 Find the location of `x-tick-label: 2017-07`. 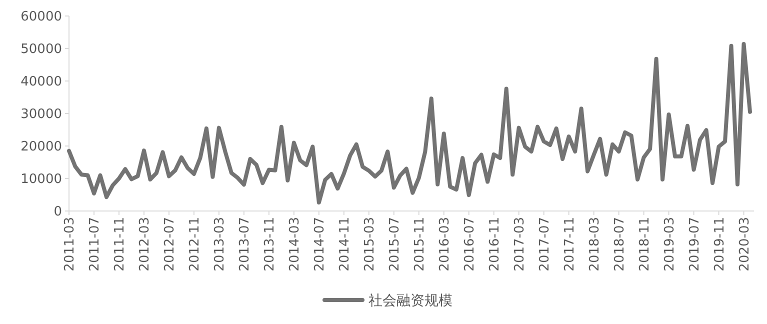

x-tick-label: 2017-07 is located at coordinates (544, 244).